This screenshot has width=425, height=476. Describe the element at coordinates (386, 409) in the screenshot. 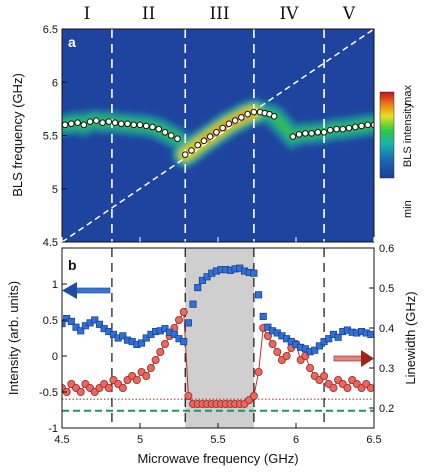

I see `y-tick-label-b-right: 0.2` at that location.